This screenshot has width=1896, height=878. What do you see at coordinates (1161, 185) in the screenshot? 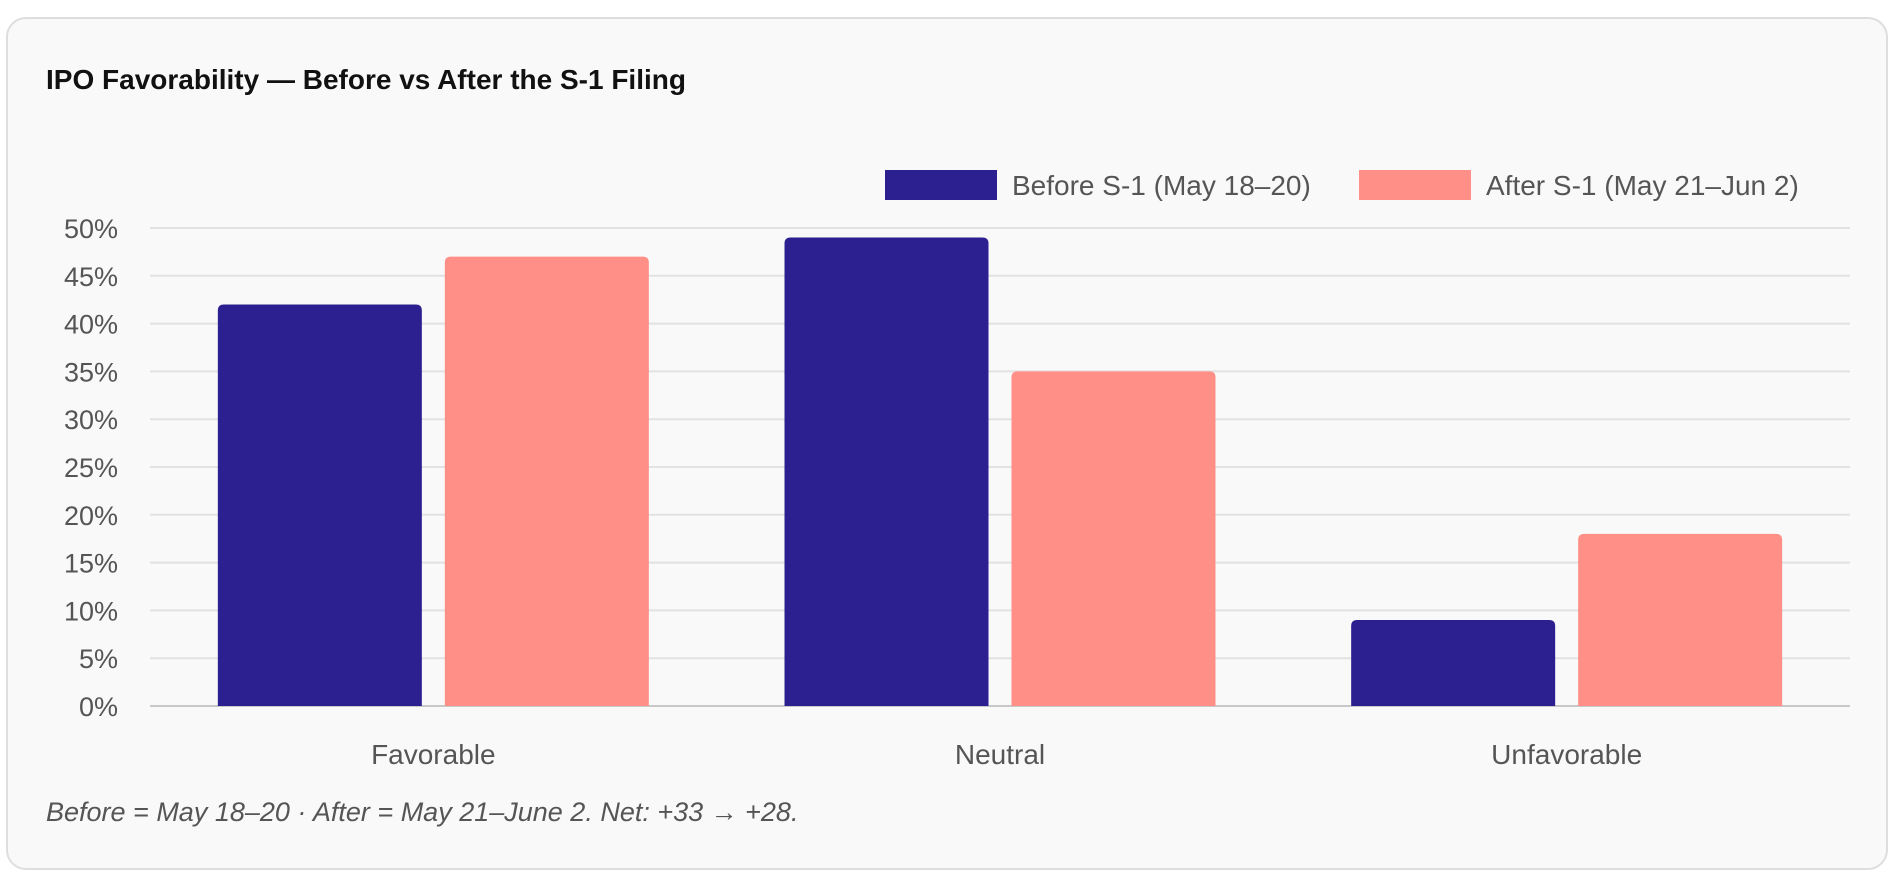
I see `legend-label: Before S-1 (May 18–20)` at bounding box center [1161, 185].